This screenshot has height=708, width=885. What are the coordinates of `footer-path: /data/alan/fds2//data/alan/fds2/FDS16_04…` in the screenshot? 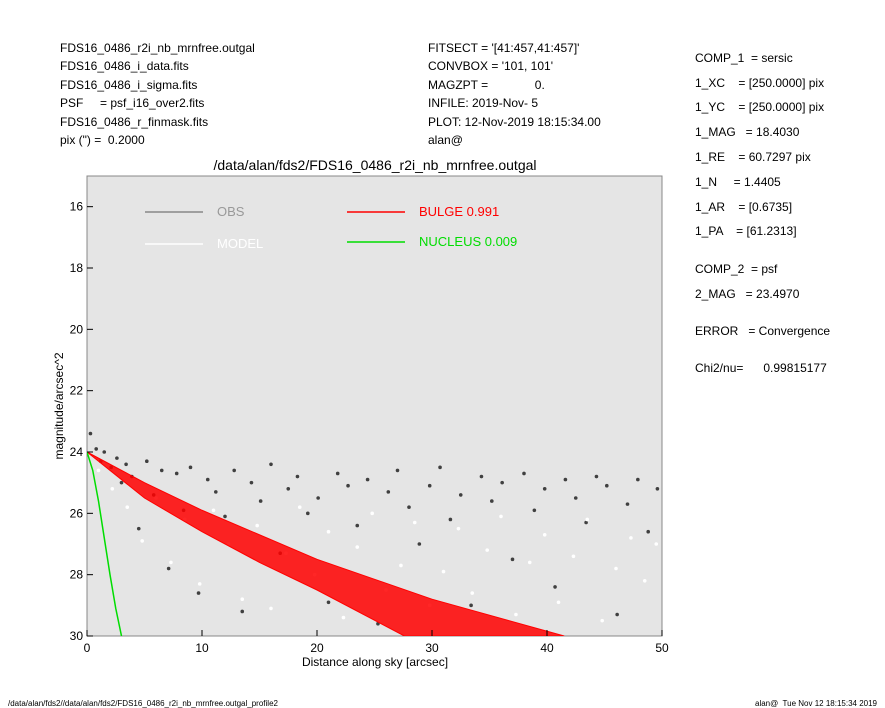 It's located at (143, 703).